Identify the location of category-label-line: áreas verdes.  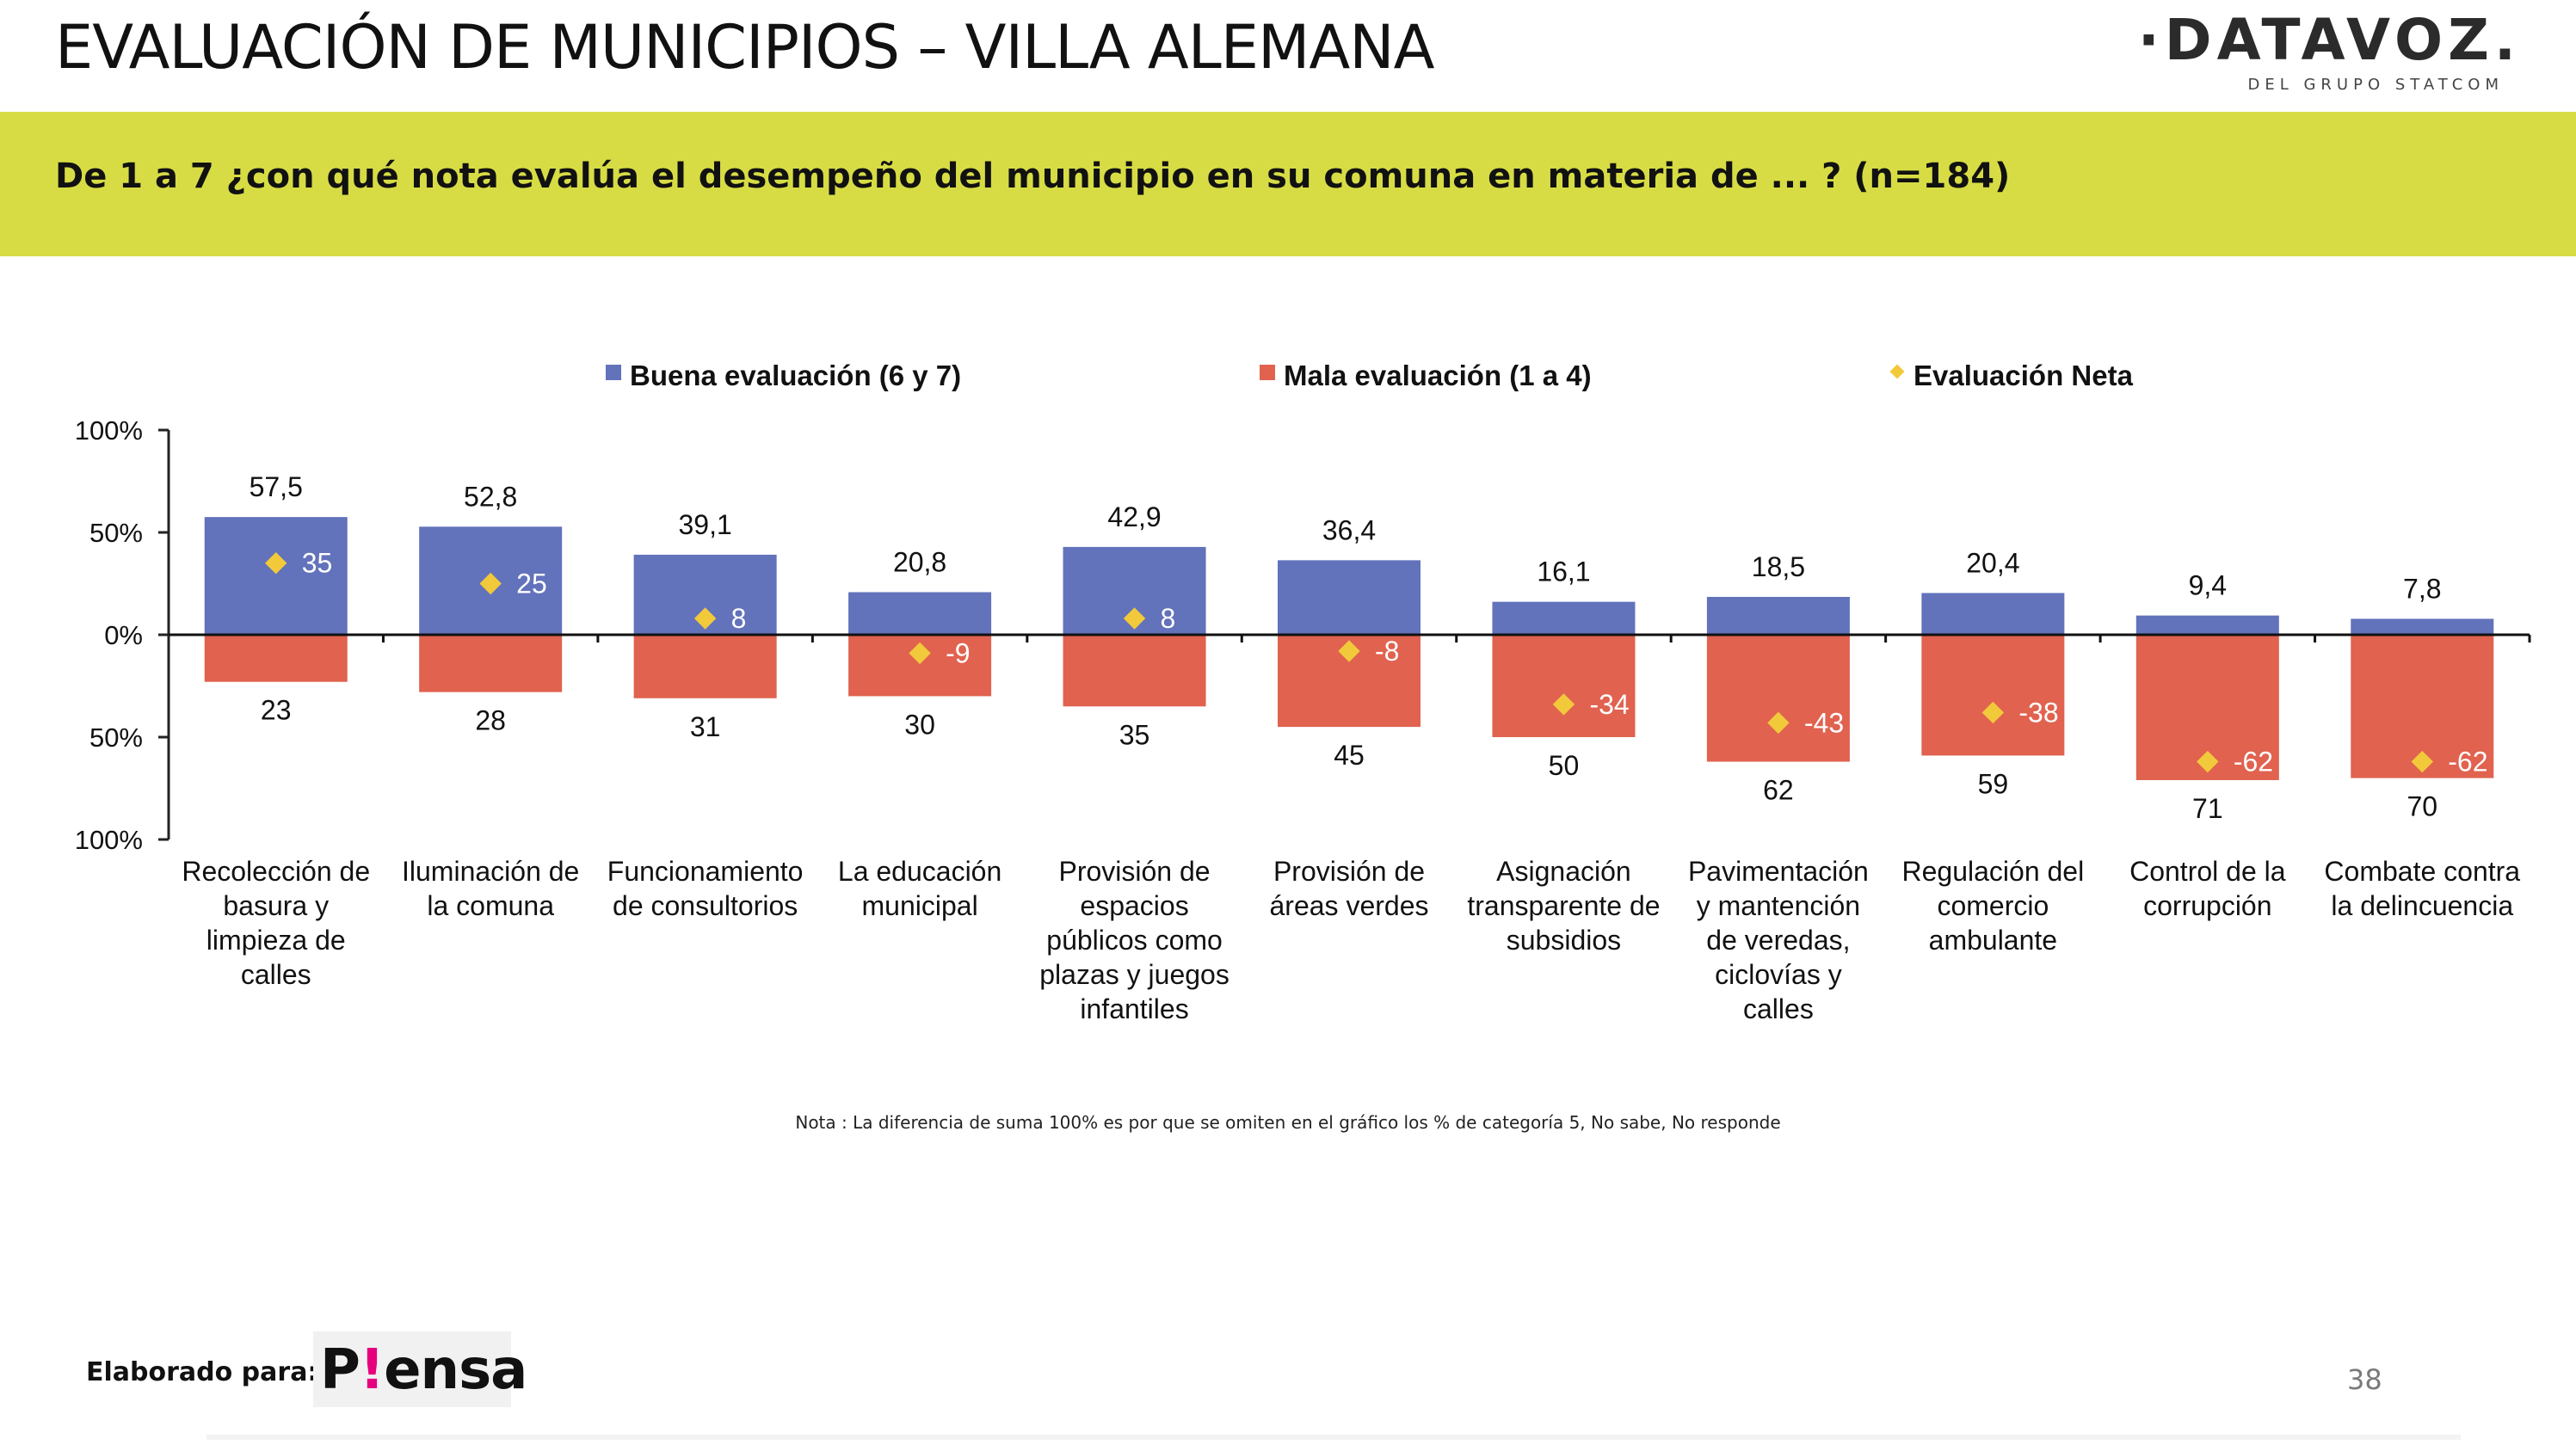
(1350, 906).